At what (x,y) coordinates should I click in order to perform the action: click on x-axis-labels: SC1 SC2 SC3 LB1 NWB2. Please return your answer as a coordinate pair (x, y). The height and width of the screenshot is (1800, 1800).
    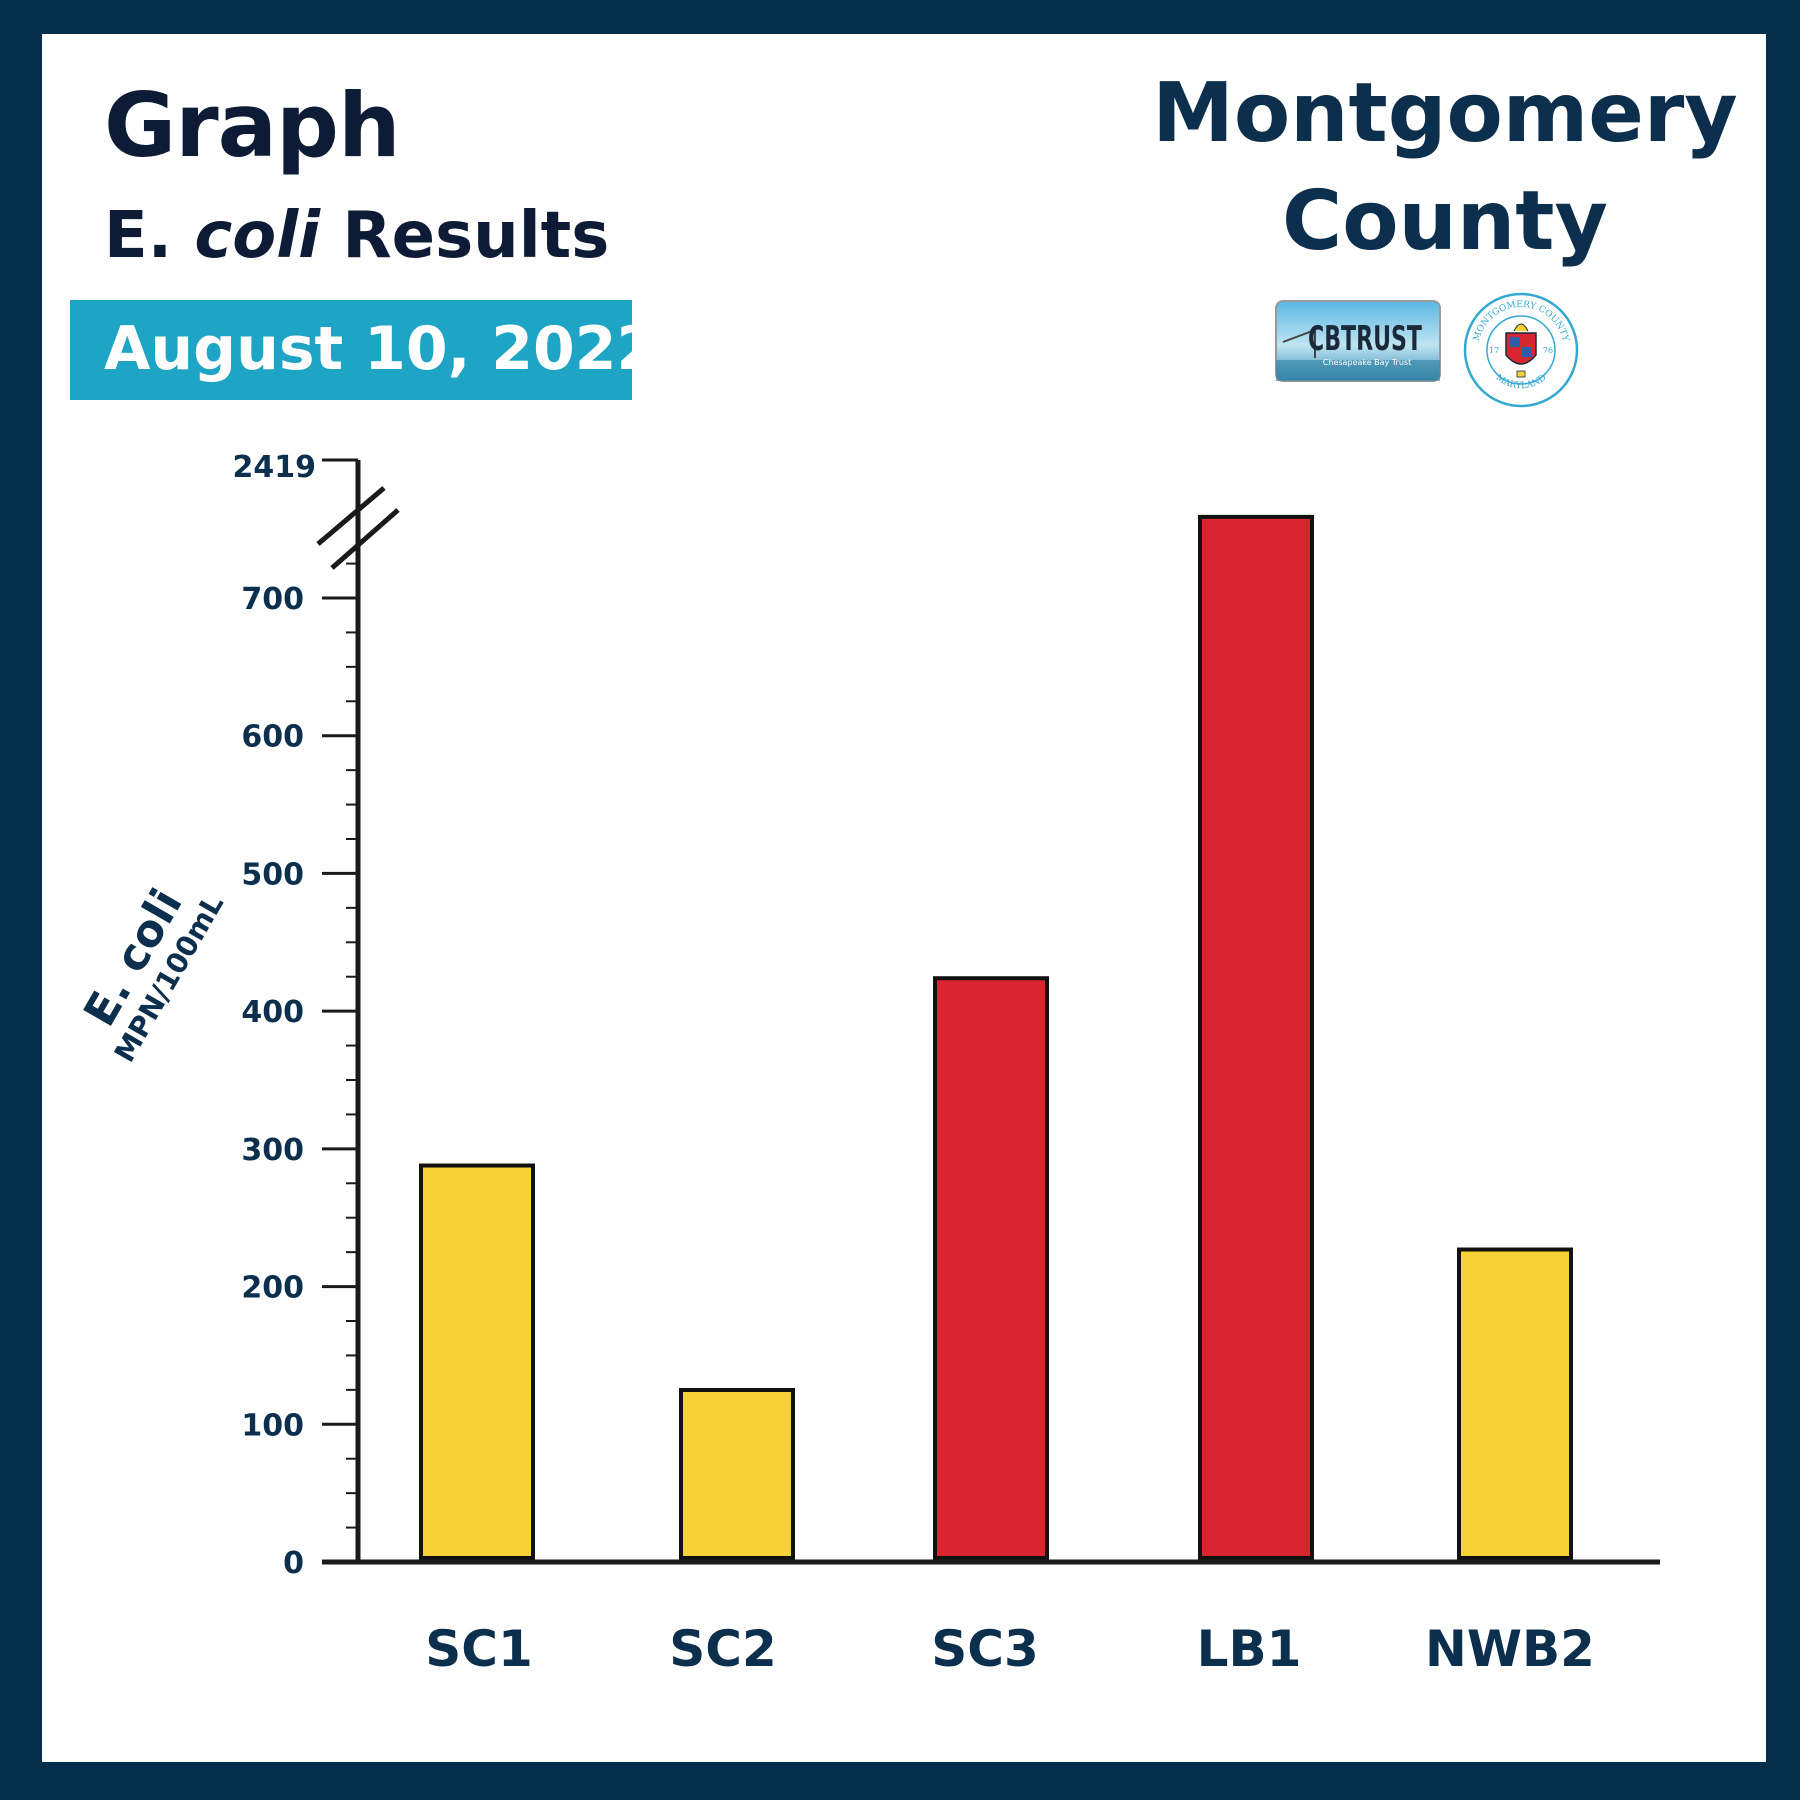
    Looking at the image, I should click on (1010, 1649).